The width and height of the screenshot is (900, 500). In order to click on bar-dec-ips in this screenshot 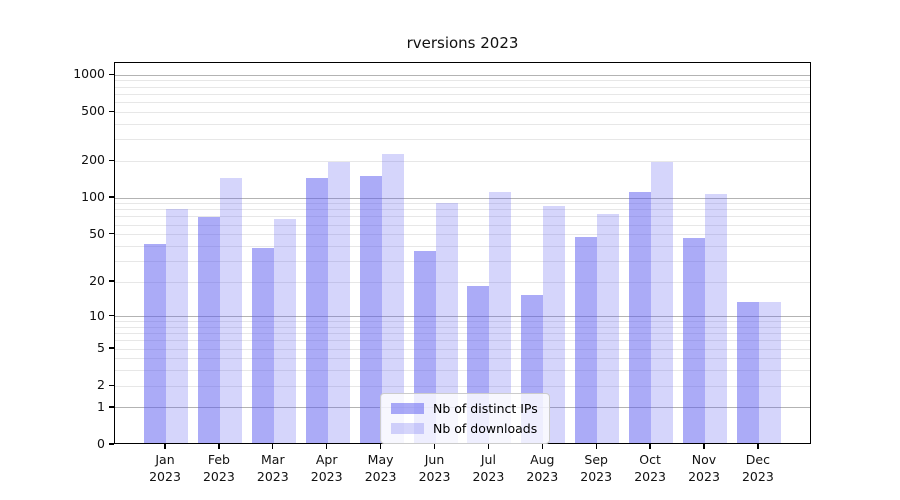, I will do `click(747, 372)`.